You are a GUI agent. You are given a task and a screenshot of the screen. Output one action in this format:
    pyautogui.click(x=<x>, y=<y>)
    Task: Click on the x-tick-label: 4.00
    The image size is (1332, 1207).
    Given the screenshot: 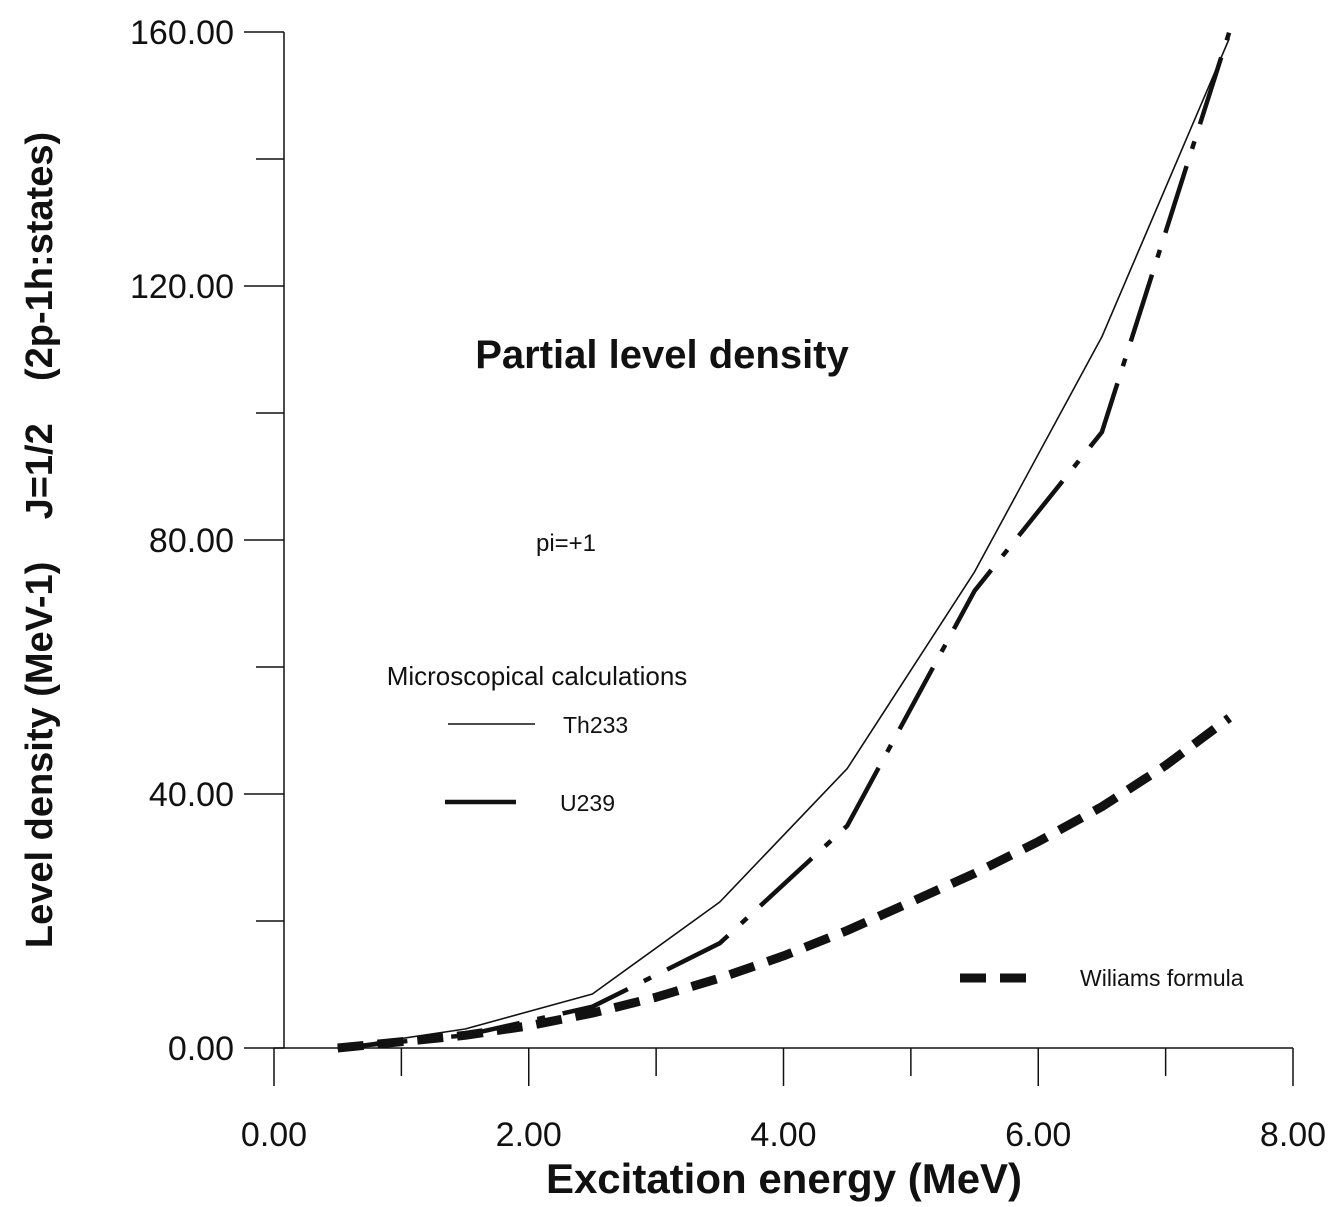 What is the action you would take?
    pyautogui.click(x=783, y=1135)
    